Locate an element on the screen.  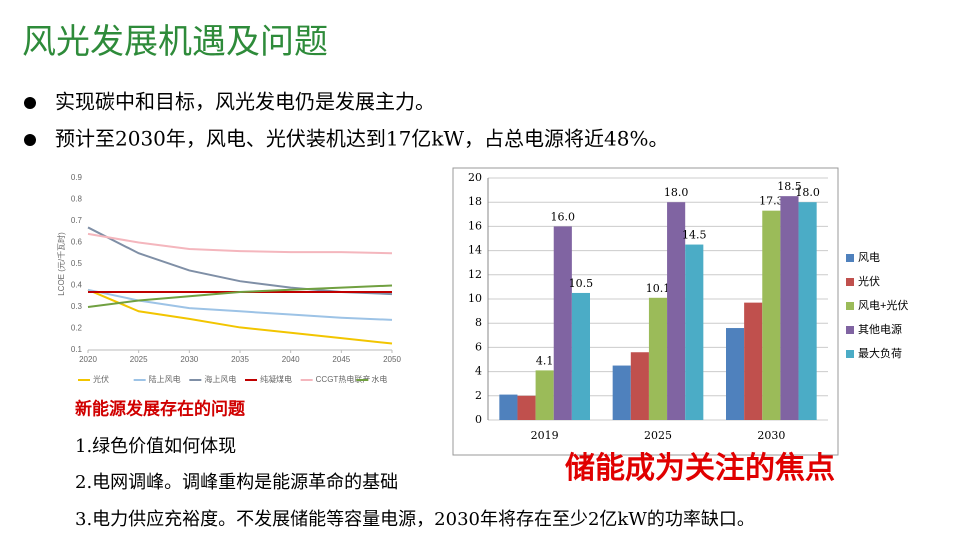
x-tick-label: 2020 is located at coordinates (88, 359).